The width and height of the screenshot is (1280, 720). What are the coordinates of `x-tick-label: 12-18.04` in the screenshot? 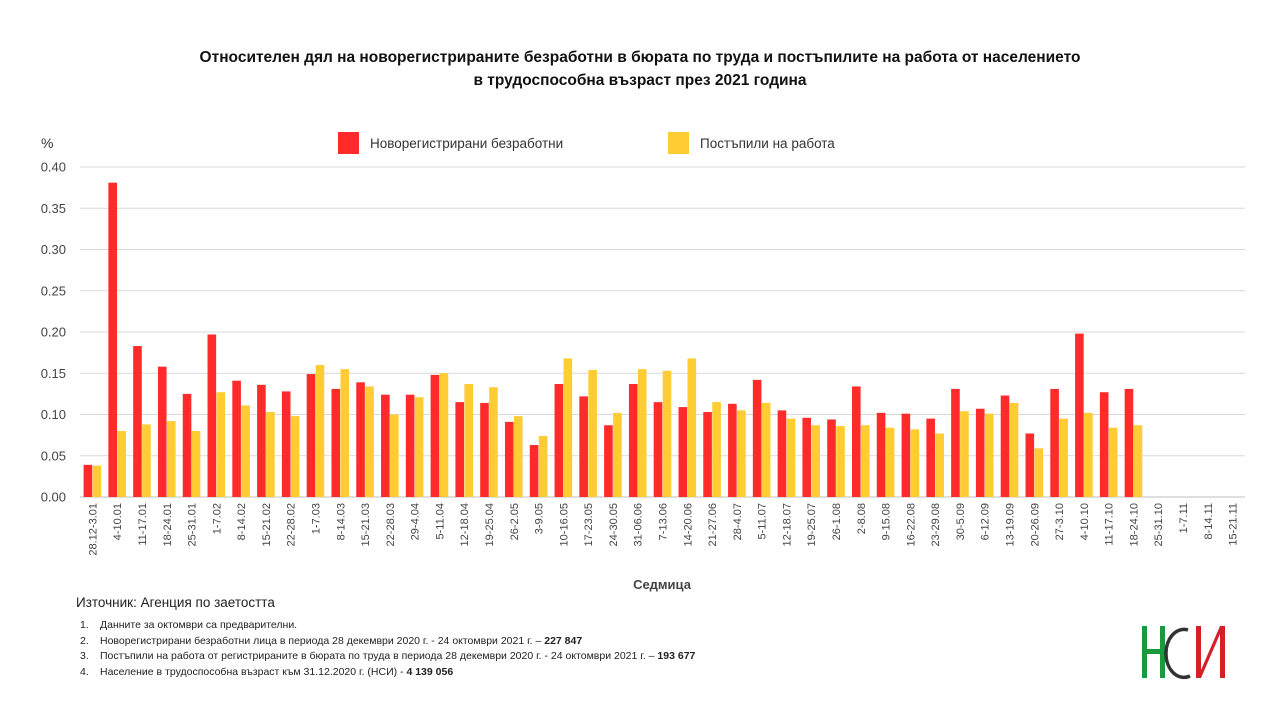 It's located at (465, 524).